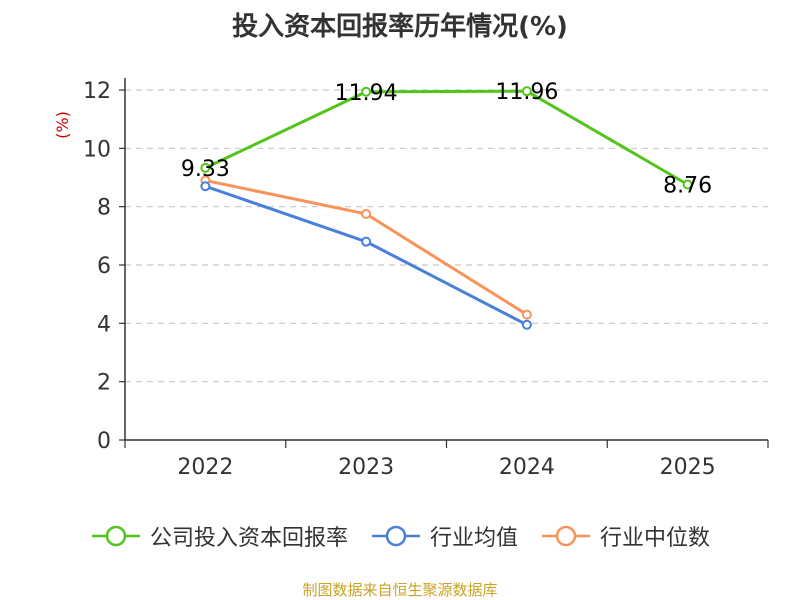  What do you see at coordinates (527, 467) in the screenshot?
I see `x-tick-label: 2024` at bounding box center [527, 467].